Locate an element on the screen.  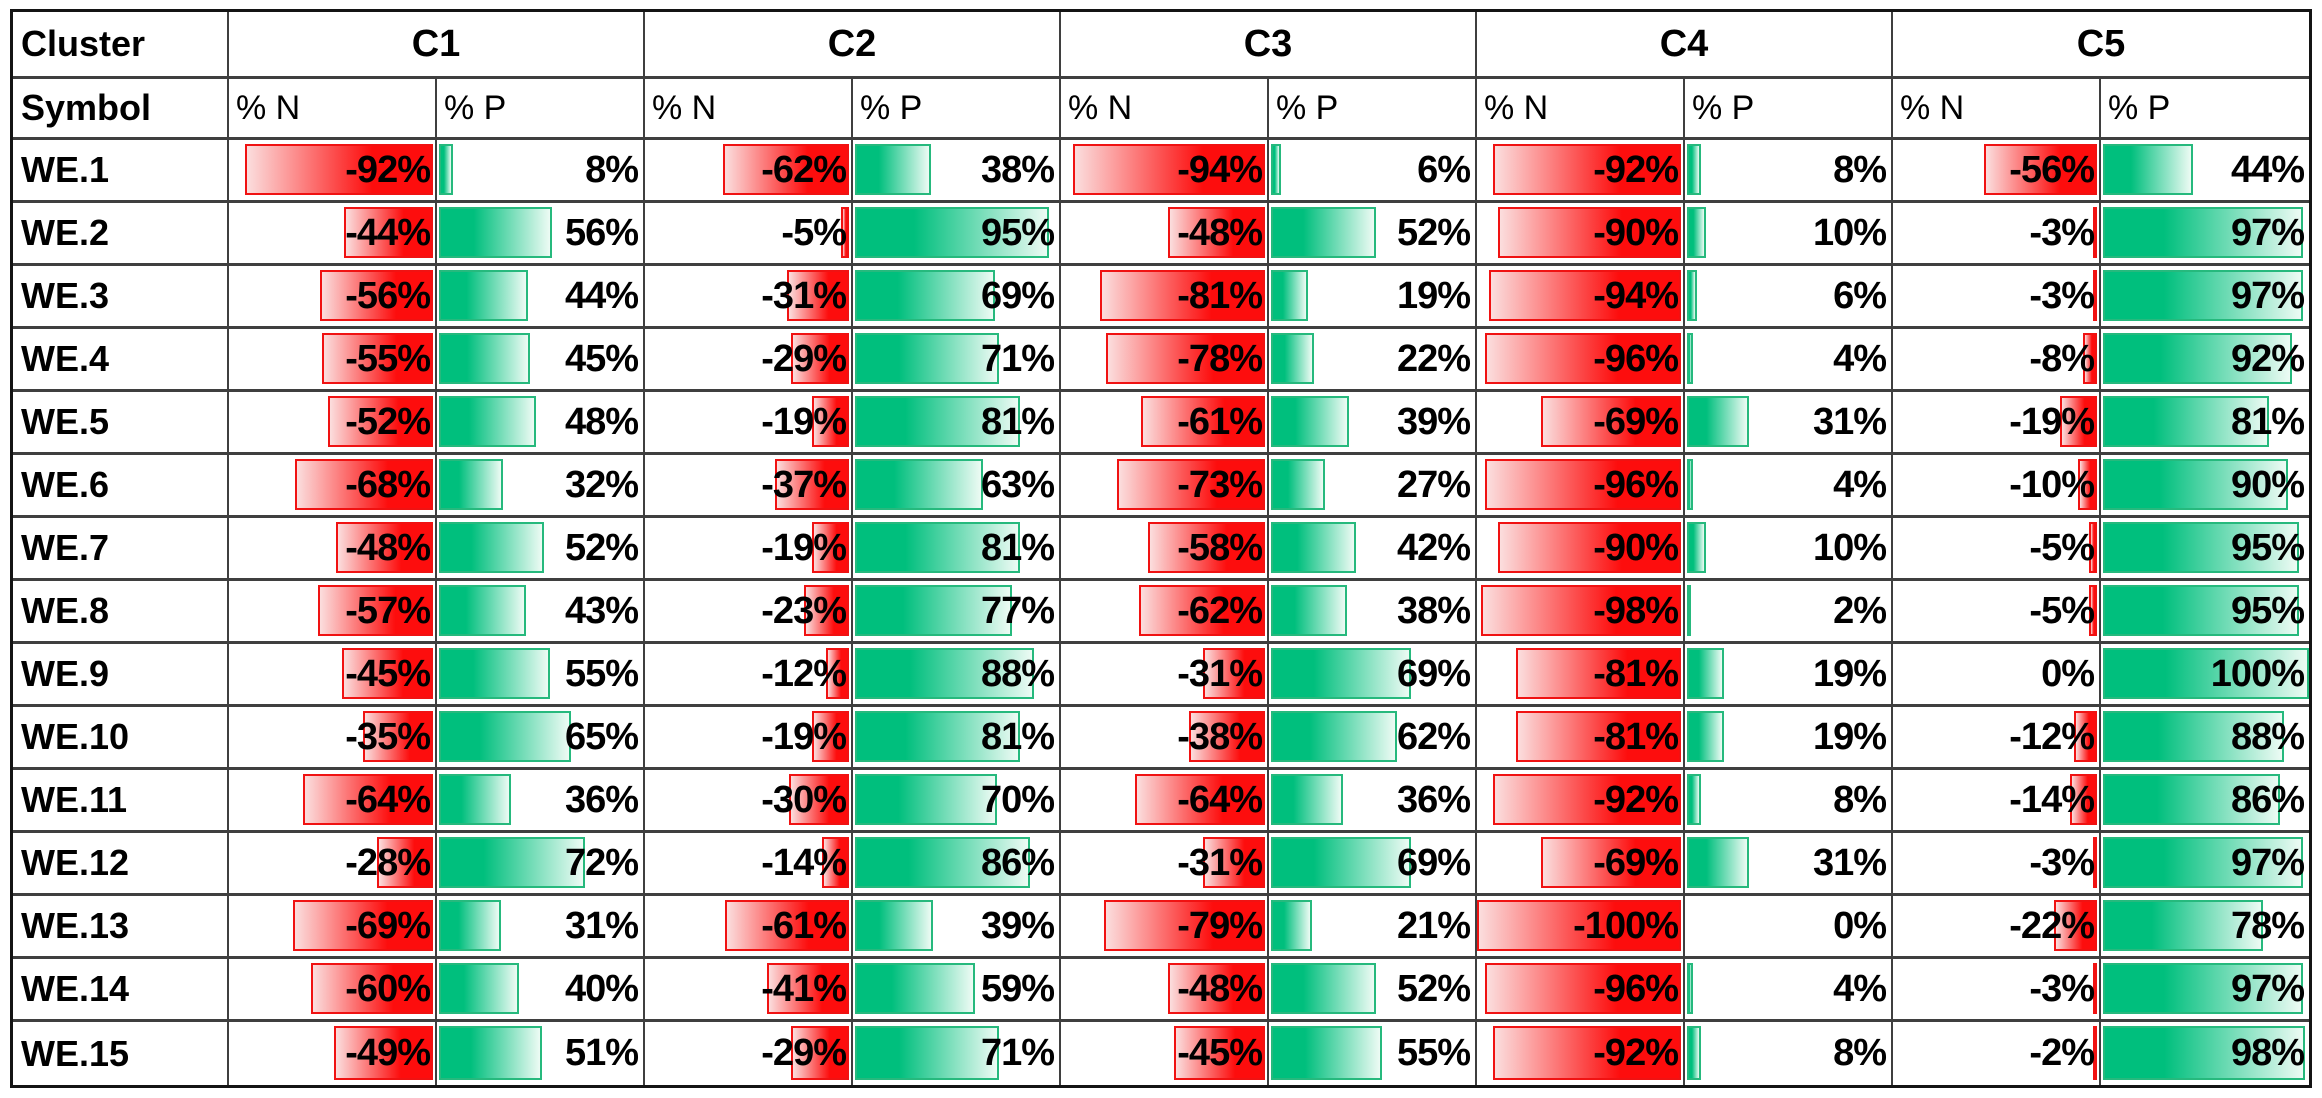
percent-p-cell: 45% is located at coordinates (541, 360).